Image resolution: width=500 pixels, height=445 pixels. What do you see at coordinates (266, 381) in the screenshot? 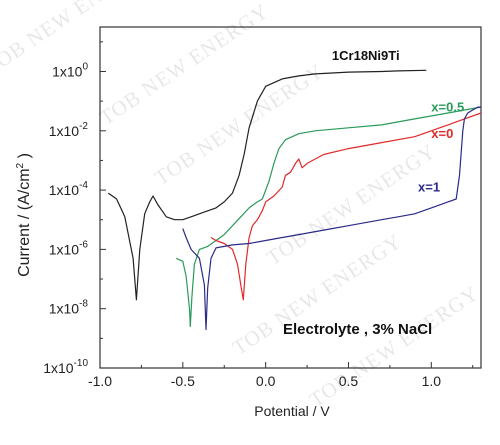
I see `x-tick-label: 0.0` at bounding box center [266, 381].